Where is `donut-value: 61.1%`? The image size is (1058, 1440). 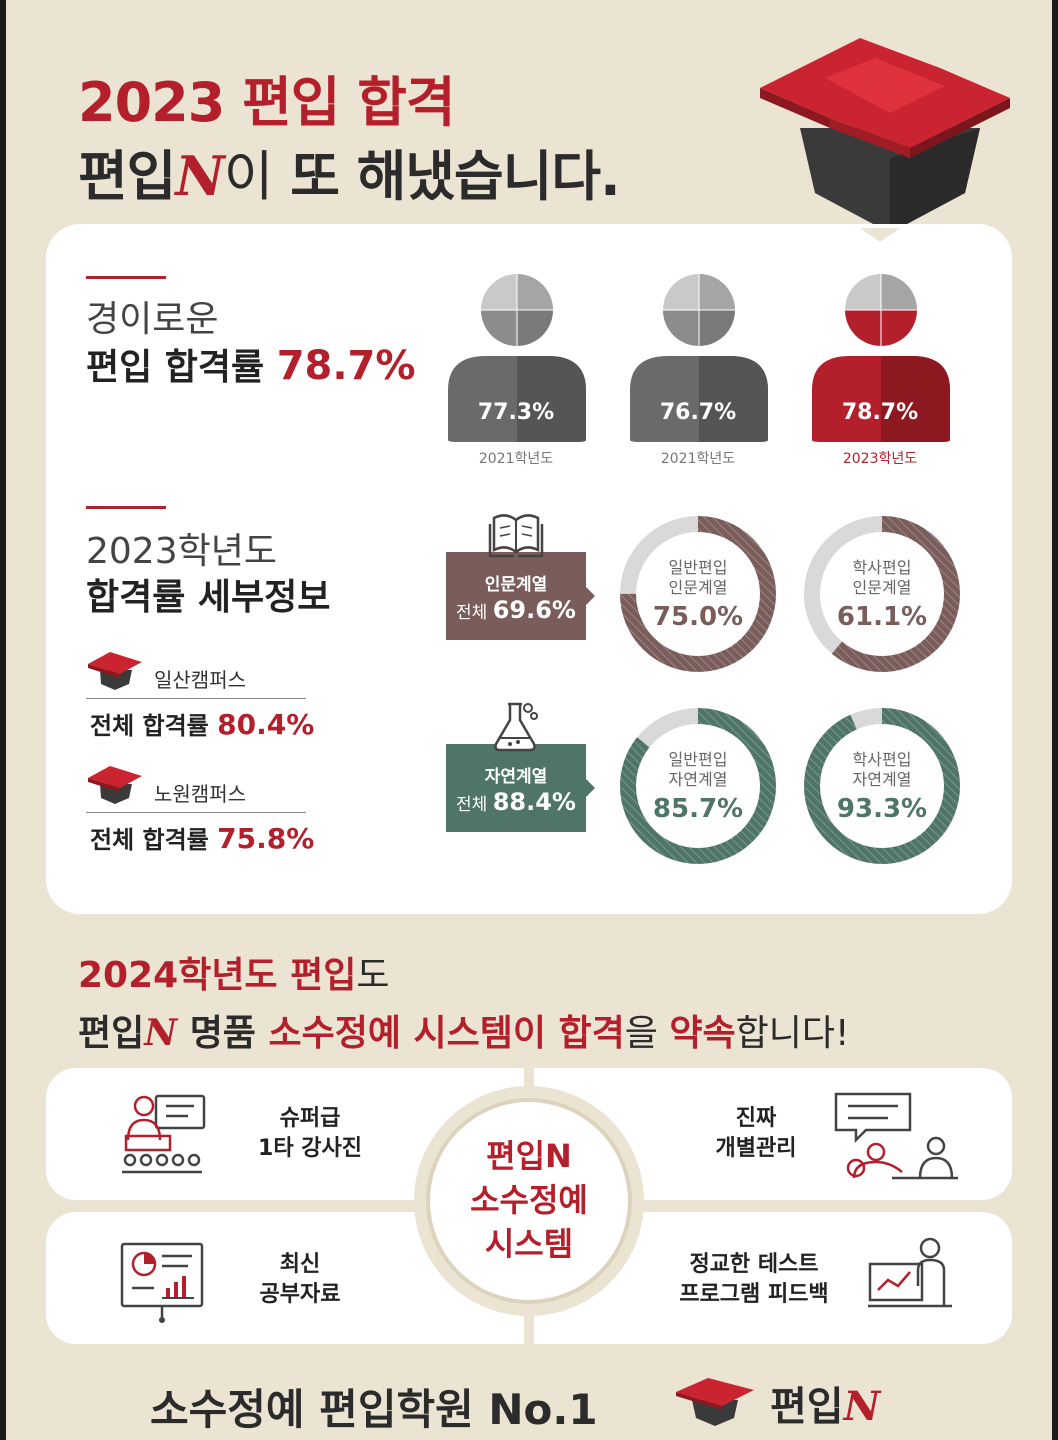
donut-value: 61.1% is located at coordinates (882, 617).